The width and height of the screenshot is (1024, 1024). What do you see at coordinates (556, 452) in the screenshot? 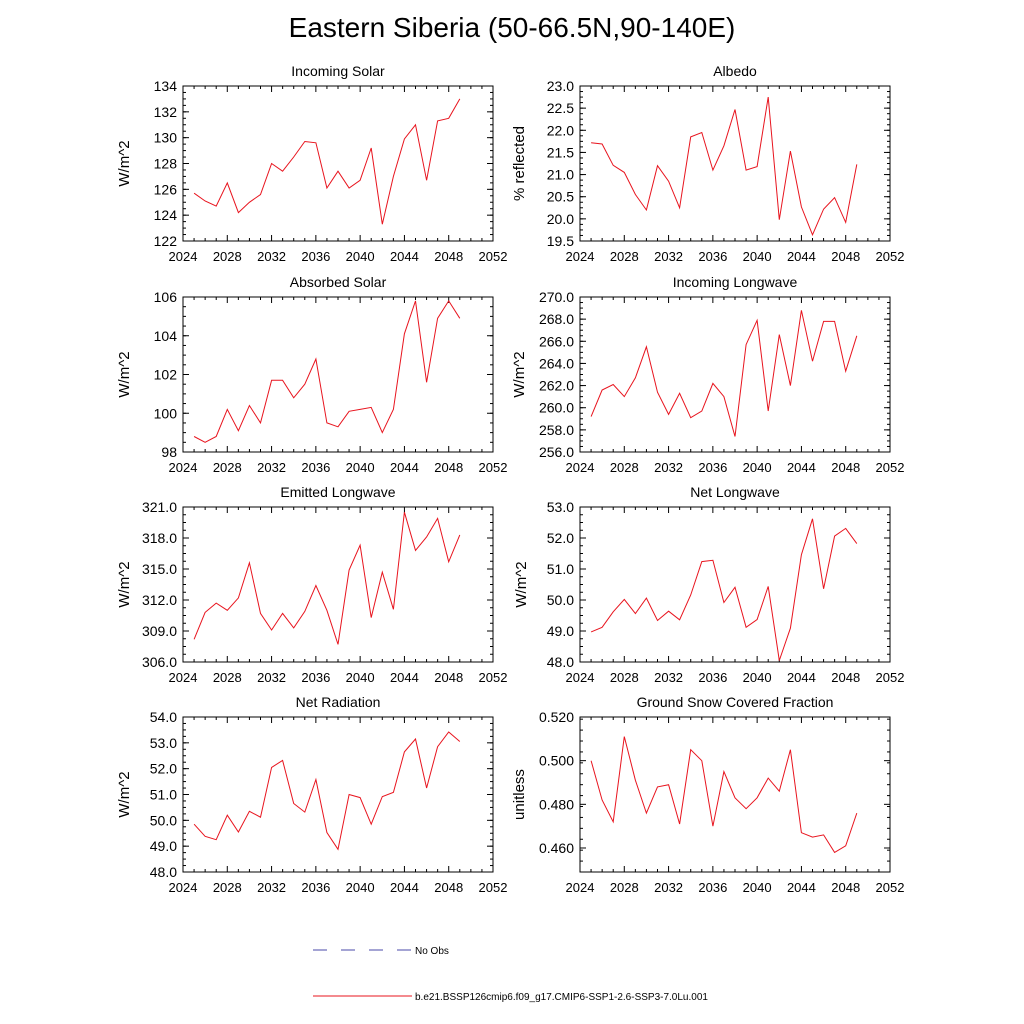
I see `y-tick-label: 256.0` at bounding box center [556, 452].